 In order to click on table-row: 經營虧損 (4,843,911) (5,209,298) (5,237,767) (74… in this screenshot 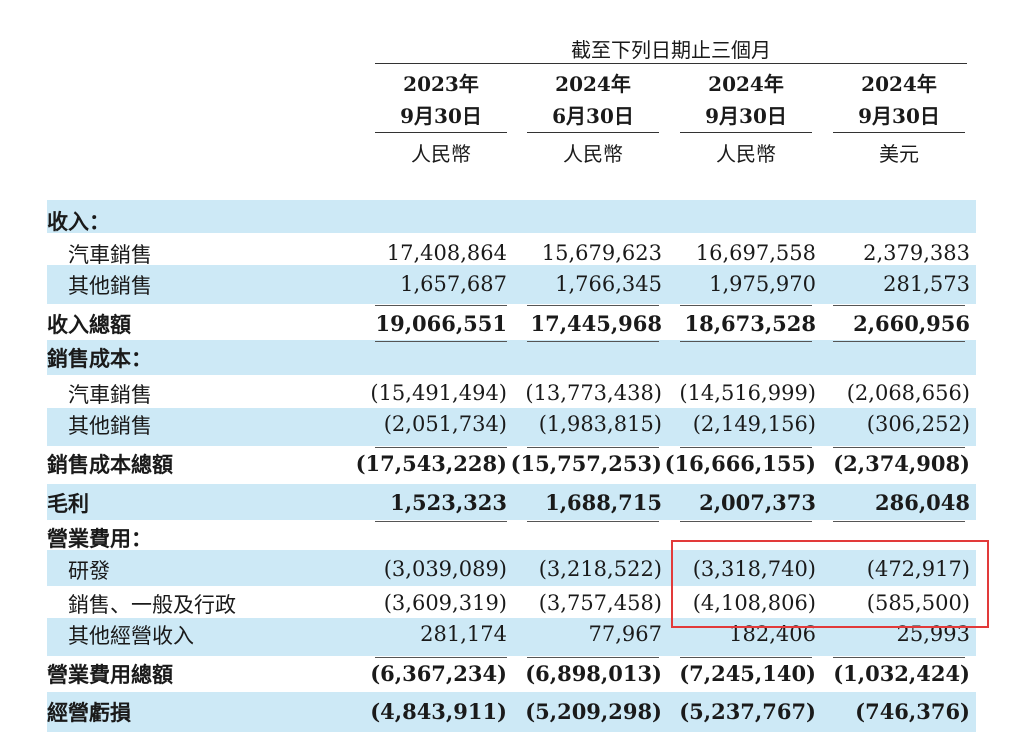, I will do `click(506, 711)`.